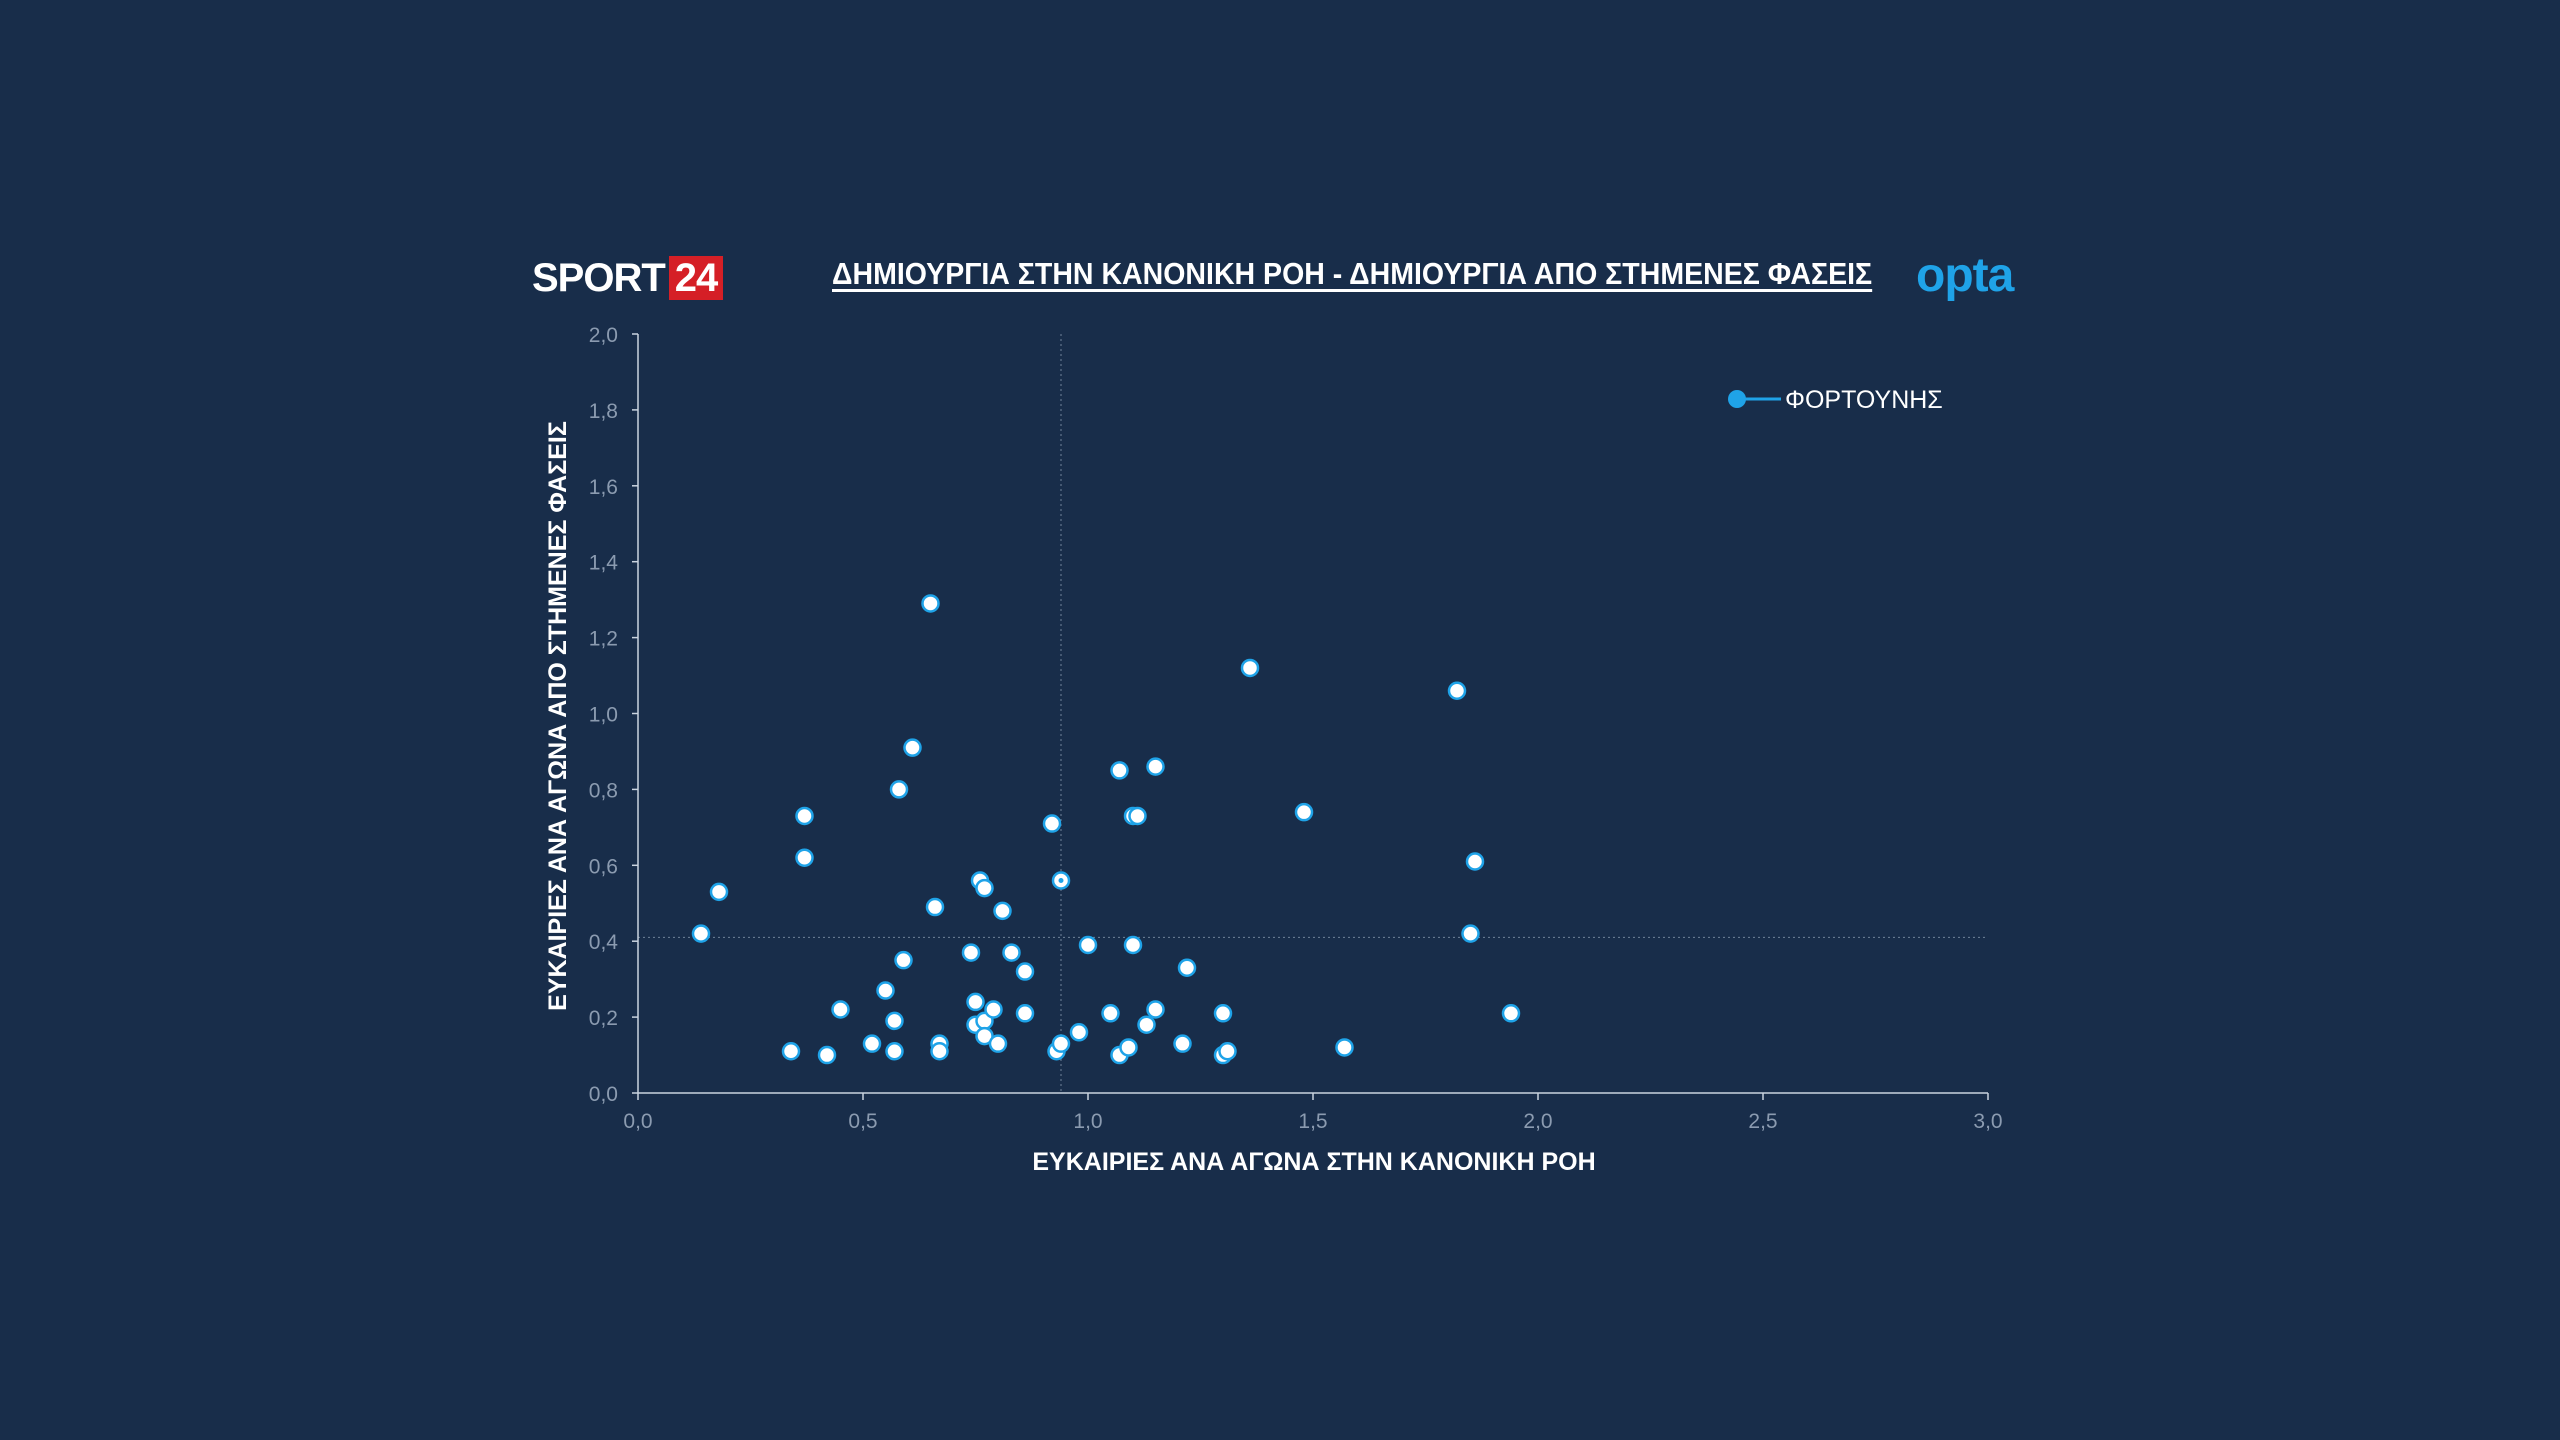  Describe the element at coordinates (604, 942) in the screenshot. I see `y-tick-label: 0,4` at that location.